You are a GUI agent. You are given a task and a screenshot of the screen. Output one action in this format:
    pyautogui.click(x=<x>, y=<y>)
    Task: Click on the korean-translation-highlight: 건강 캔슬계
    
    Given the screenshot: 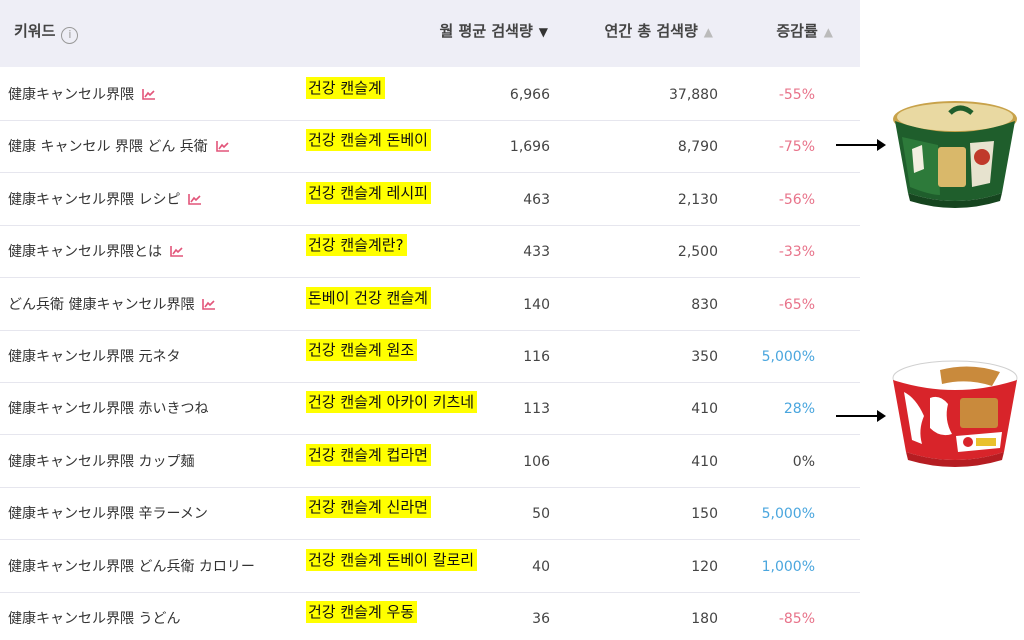 What is the action you would take?
    pyautogui.click(x=345, y=88)
    